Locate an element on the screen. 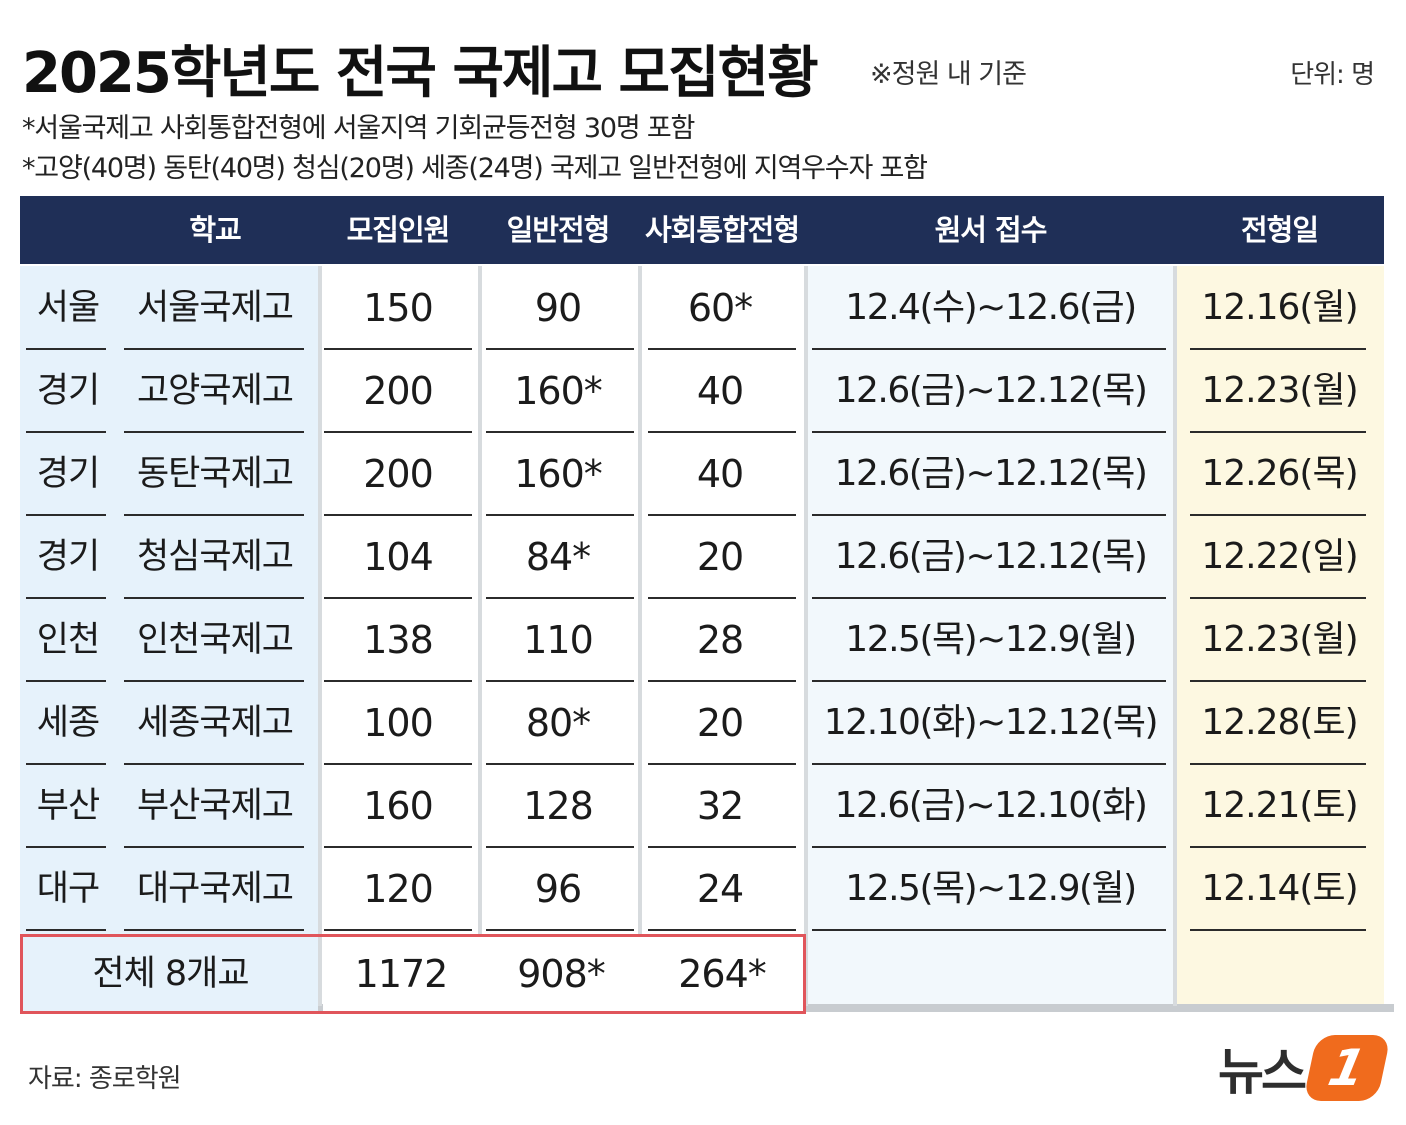 The height and width of the screenshot is (1125, 1406). summary-total: 1172 is located at coordinates (401, 974).